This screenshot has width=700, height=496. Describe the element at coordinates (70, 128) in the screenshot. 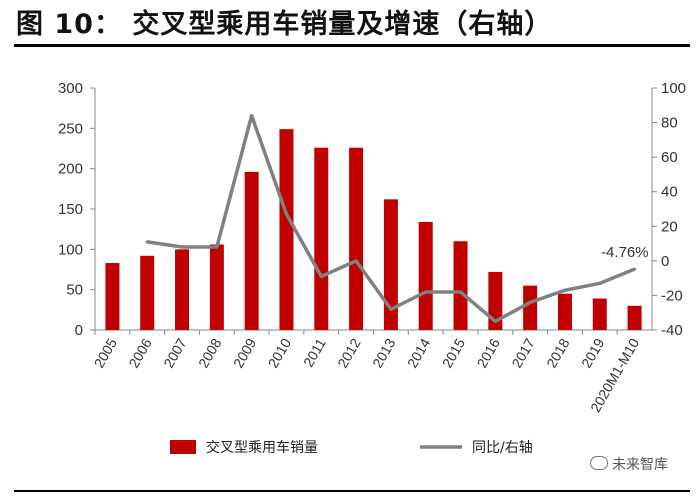

I see `left-tick-label: 250` at that location.